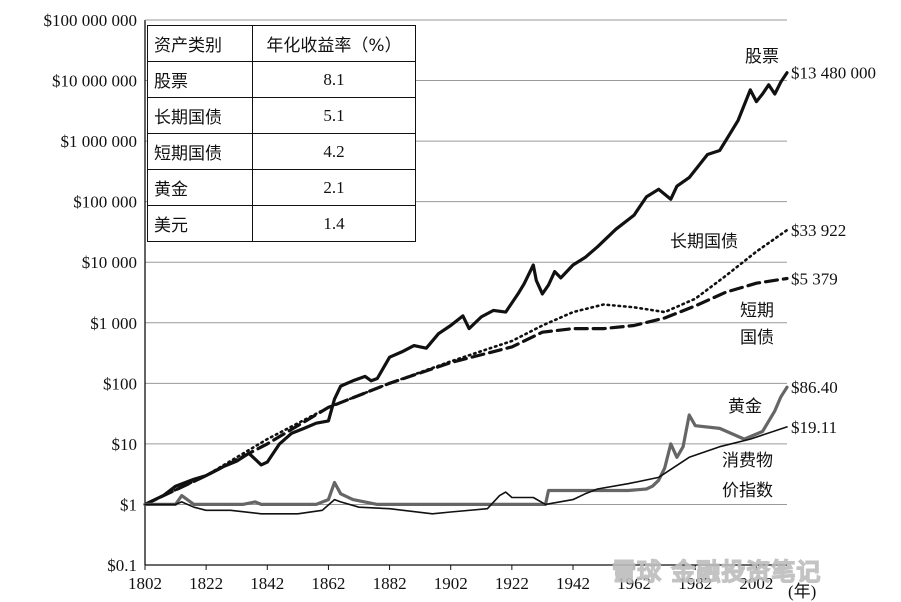 Image resolution: width=901 pixels, height=602 pixels. Describe the element at coordinates (745, 407) in the screenshot. I see `series-label-gold: 黄金` at that location.